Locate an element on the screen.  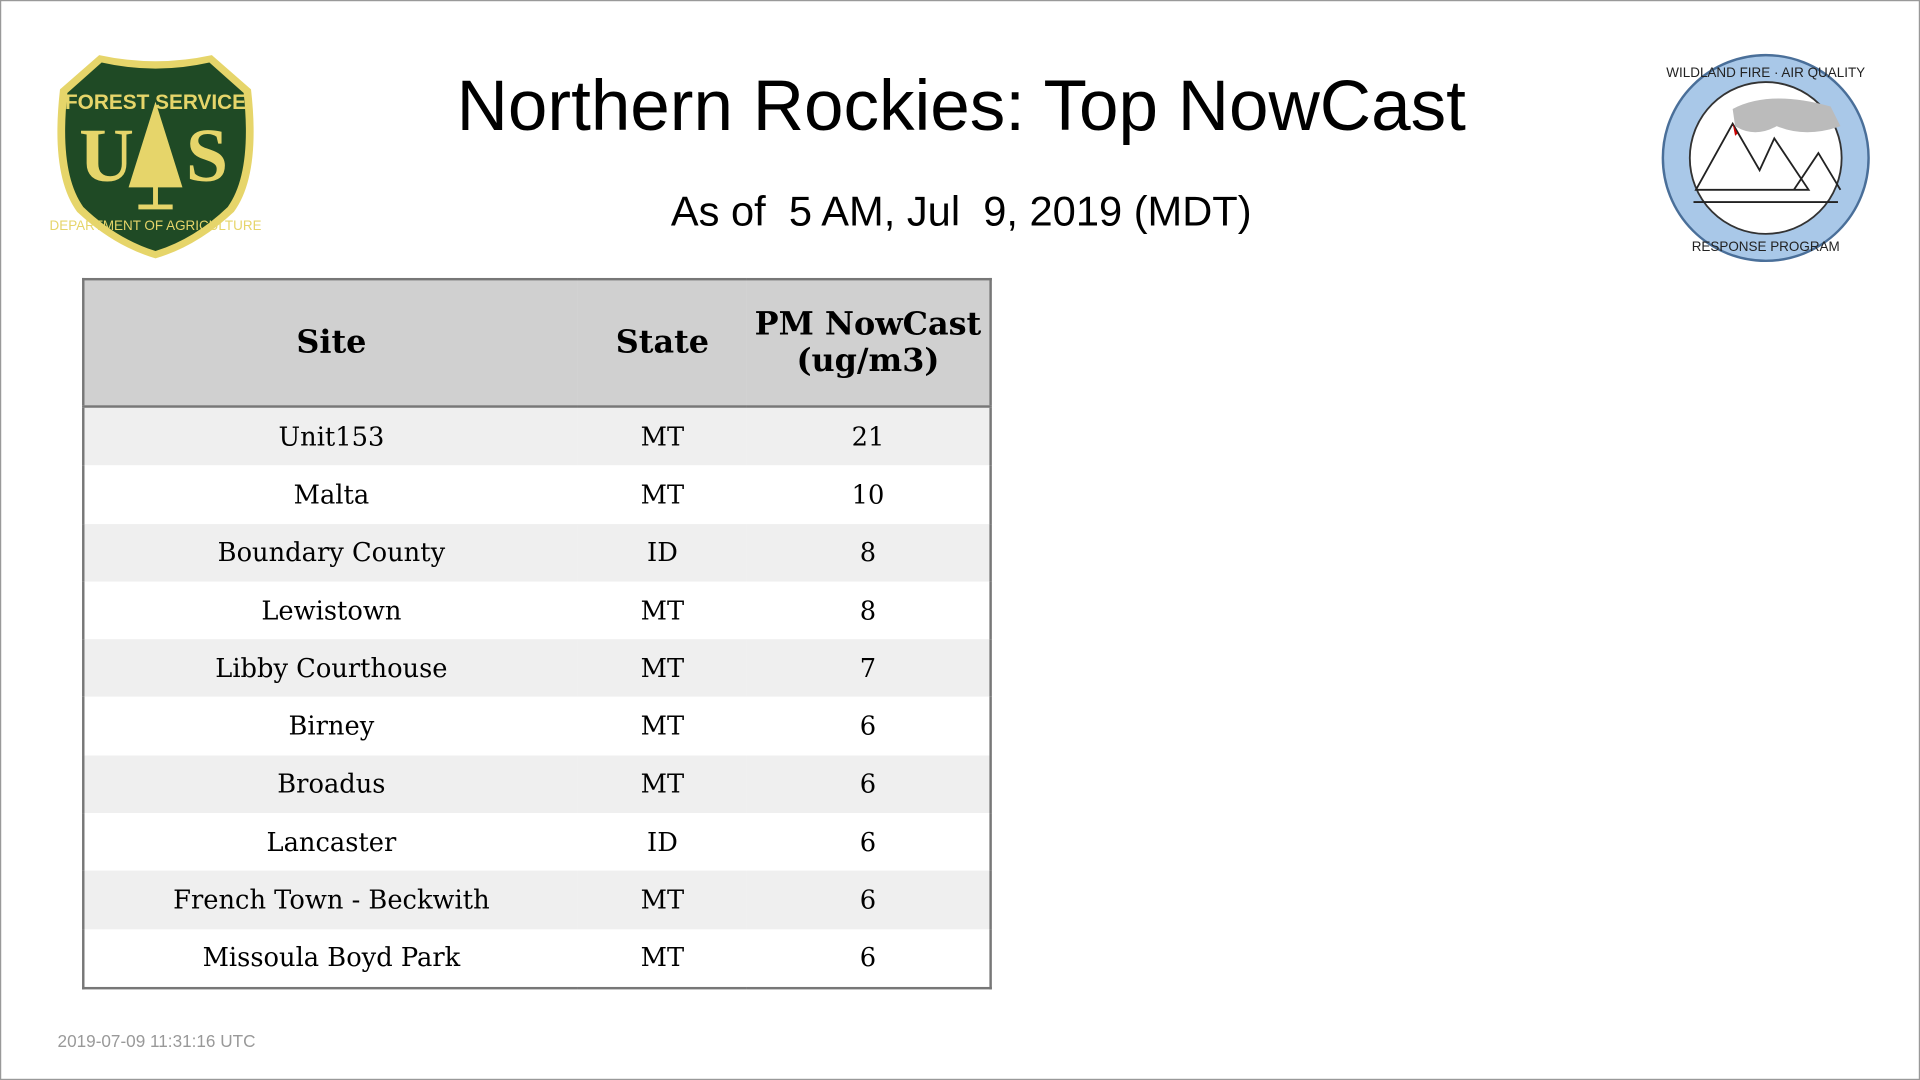
table-row: Malta MT 10 is located at coordinates (537, 494).